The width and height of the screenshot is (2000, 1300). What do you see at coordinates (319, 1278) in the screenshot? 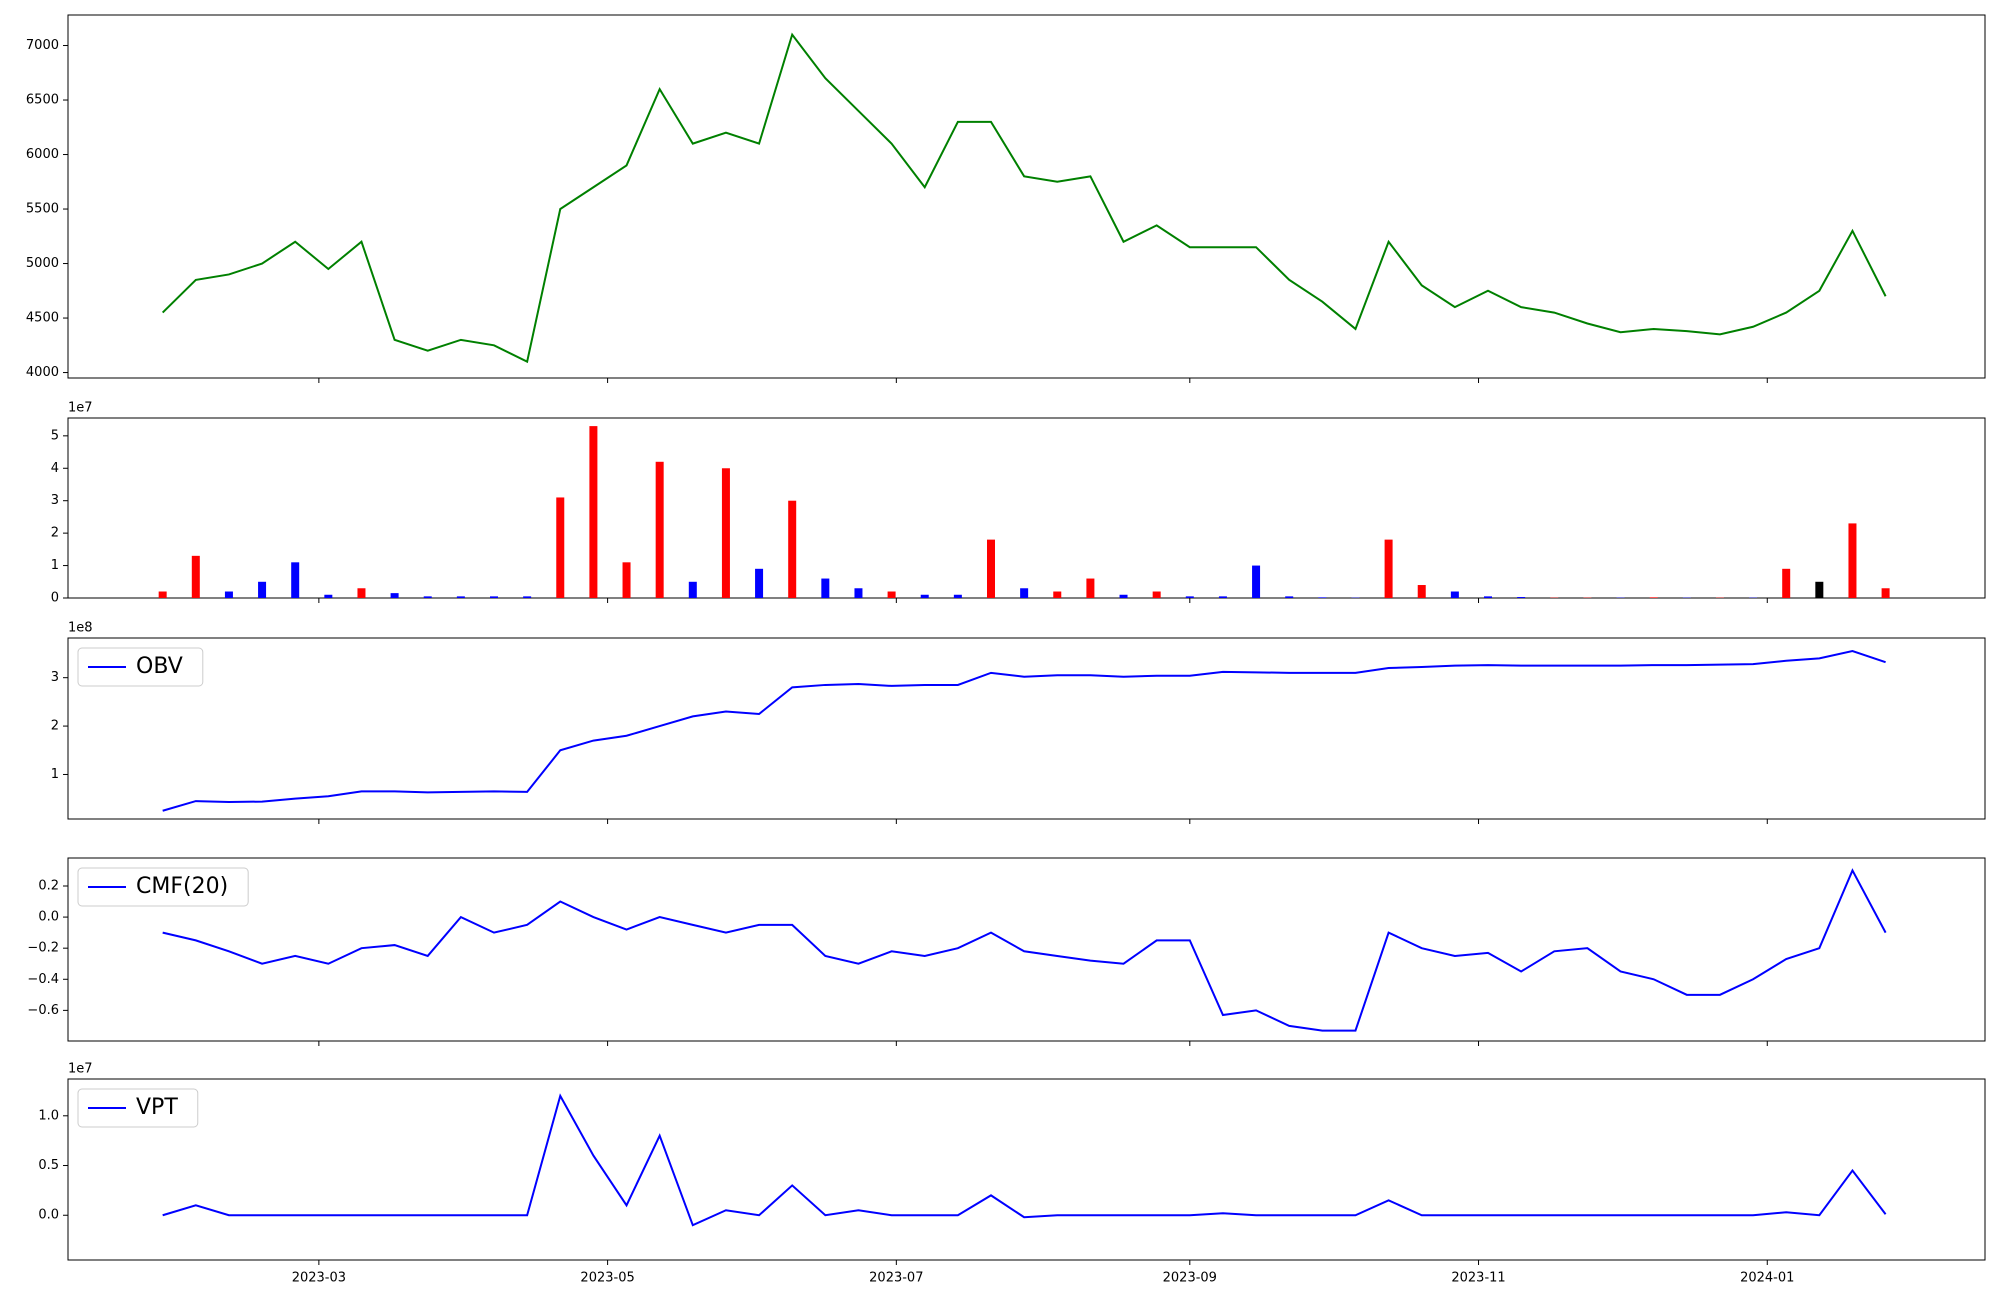
I see `x-tick-label: 2023-03` at bounding box center [319, 1278].